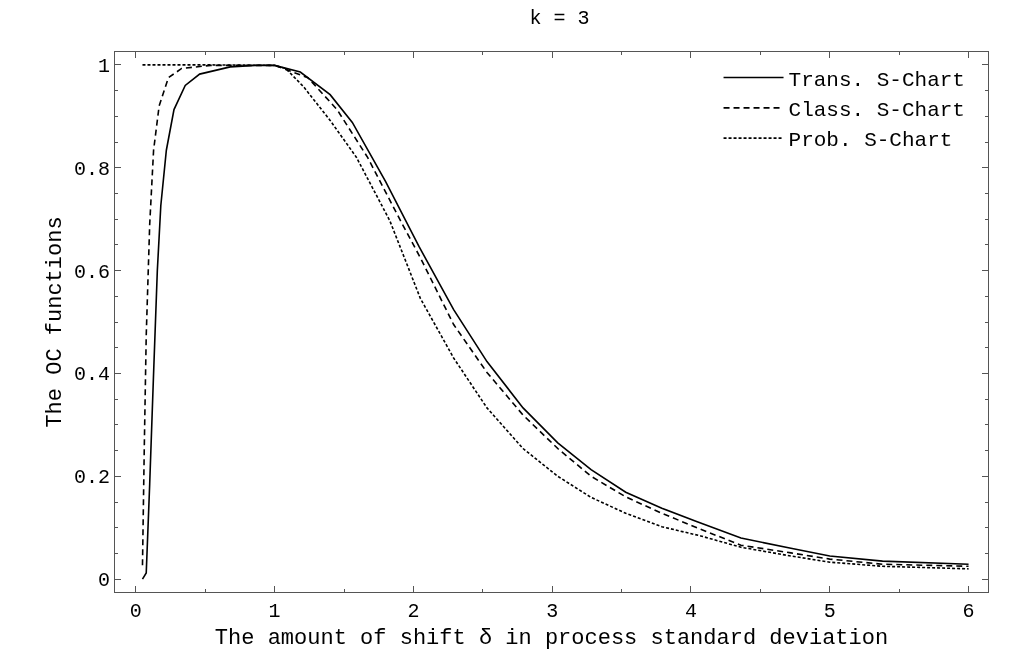 This screenshot has height=668, width=1036. What do you see at coordinates (103, 581) in the screenshot?
I see `y-tick-label: 0` at bounding box center [103, 581].